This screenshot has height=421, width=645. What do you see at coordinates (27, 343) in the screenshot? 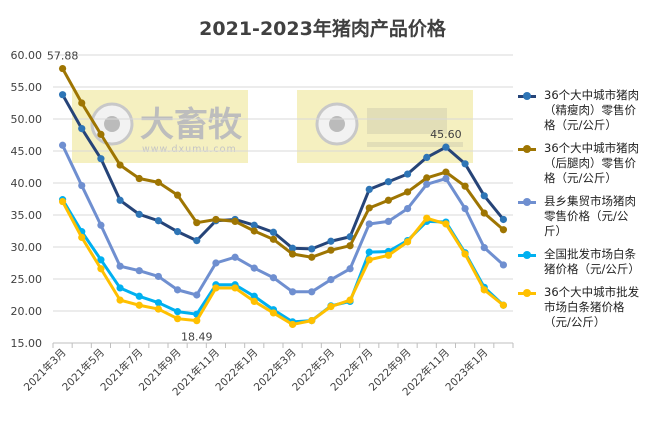
I see `y-tick-label: 15.00` at bounding box center [27, 343].